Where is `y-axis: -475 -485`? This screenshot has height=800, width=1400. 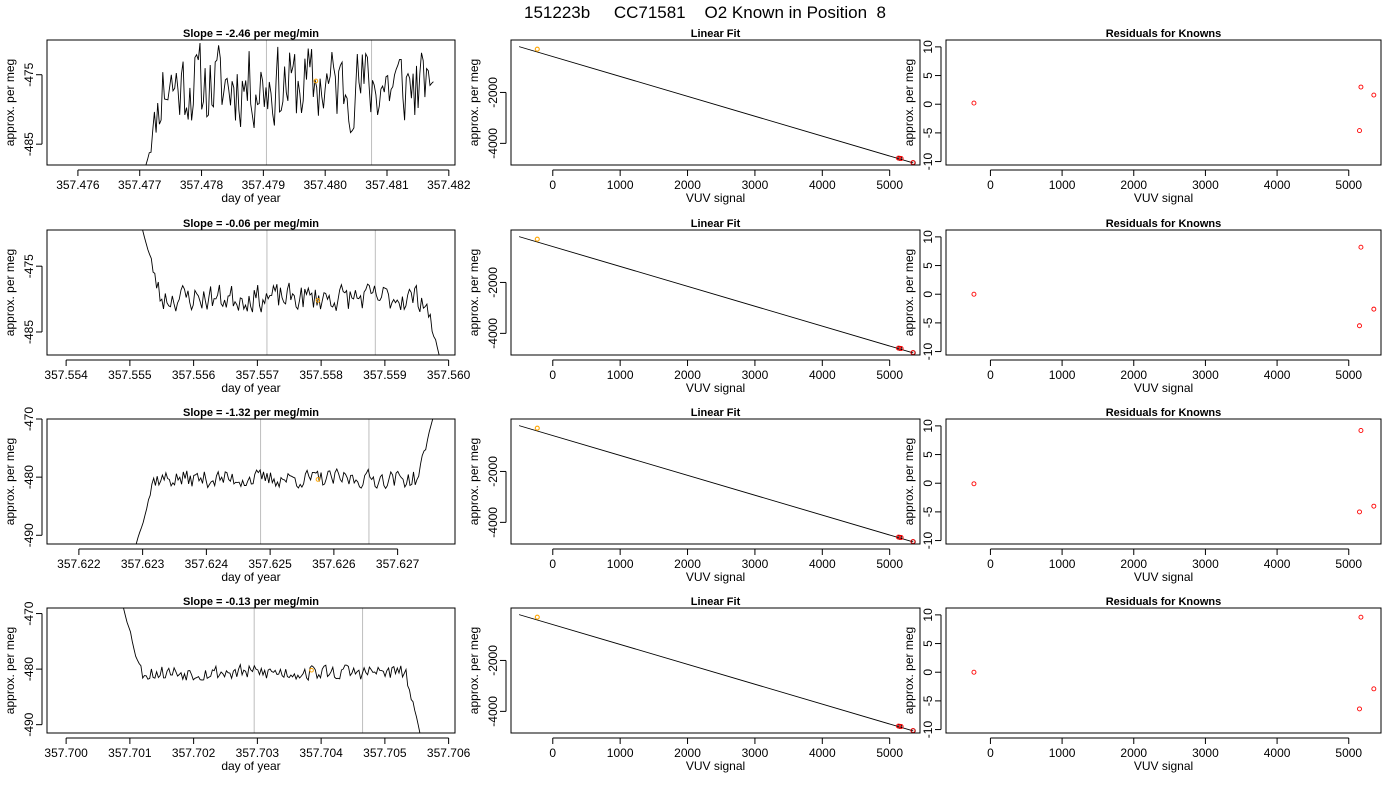 y-axis: -475 -485 is located at coordinates (32, 299).